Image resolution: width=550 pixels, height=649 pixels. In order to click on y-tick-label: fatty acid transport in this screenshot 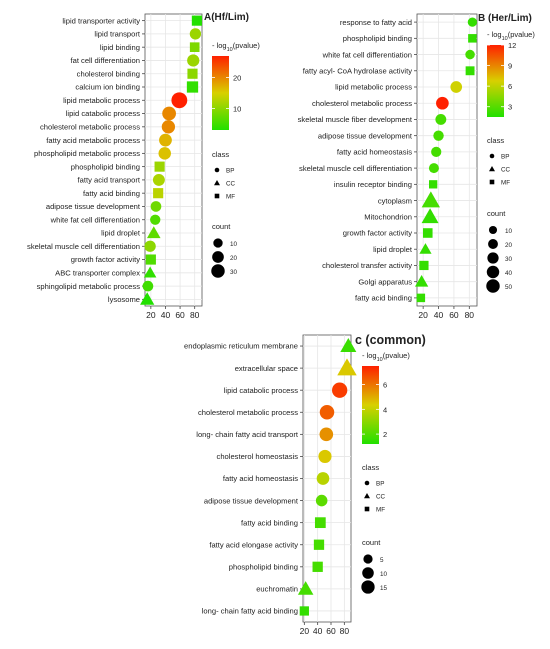, I will do `click(109, 180)`.